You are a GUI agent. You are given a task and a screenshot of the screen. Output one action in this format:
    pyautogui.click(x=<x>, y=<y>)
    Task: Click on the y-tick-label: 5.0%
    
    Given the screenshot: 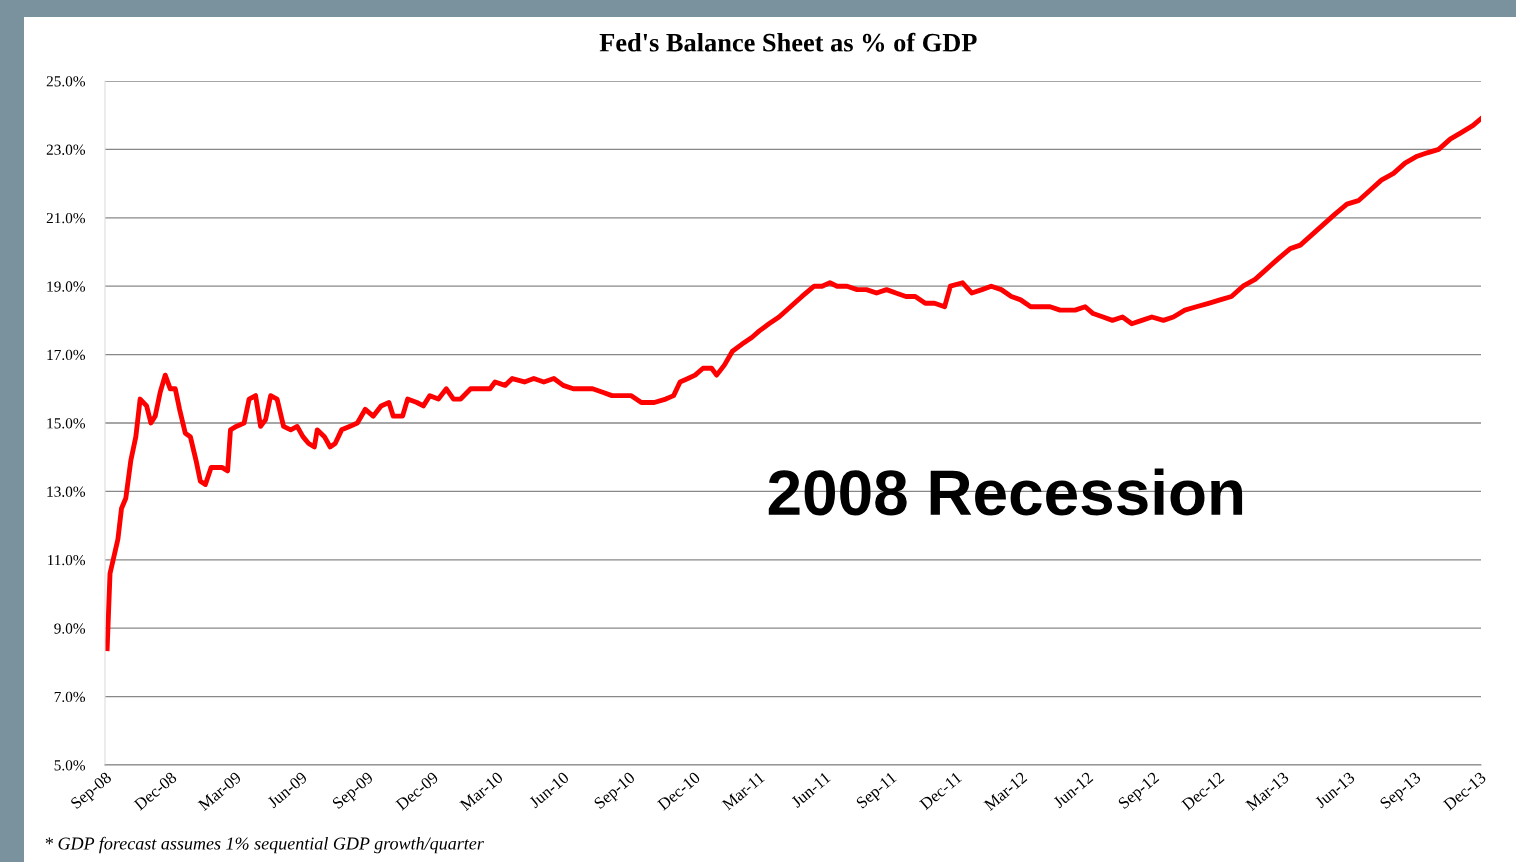 What is the action you would take?
    pyautogui.click(x=70, y=765)
    